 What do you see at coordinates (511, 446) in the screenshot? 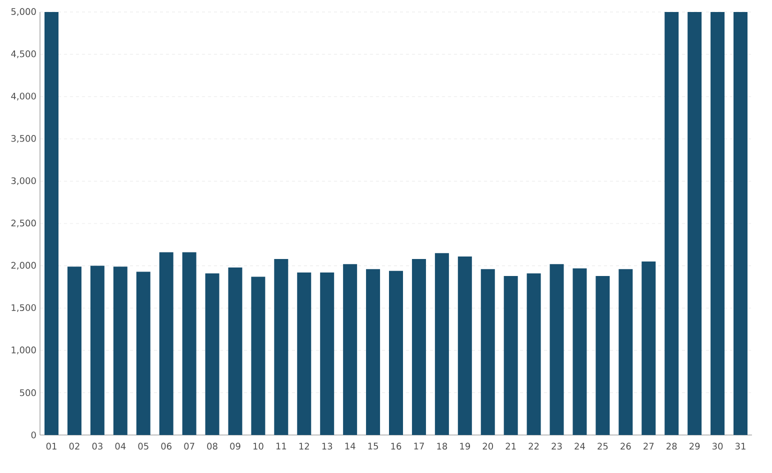
I see `x-tick-label: 21` at bounding box center [511, 446].